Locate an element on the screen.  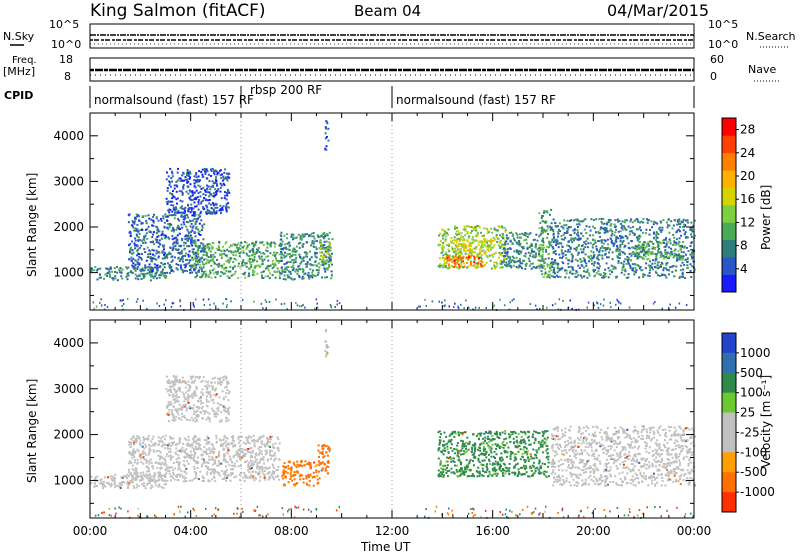
nsearch-tick-bottom: 10^0 is located at coordinates (723, 44).